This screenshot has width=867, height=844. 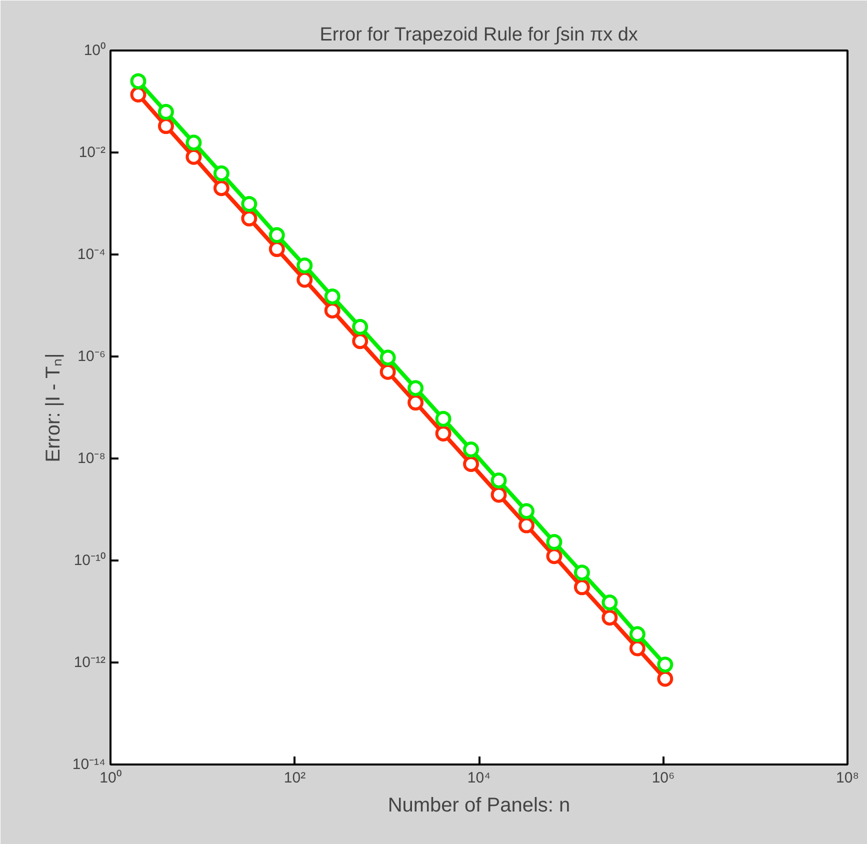 What do you see at coordinates (92, 356) in the screenshot?
I see `y-tick-label: 10⁻⁶` at bounding box center [92, 356].